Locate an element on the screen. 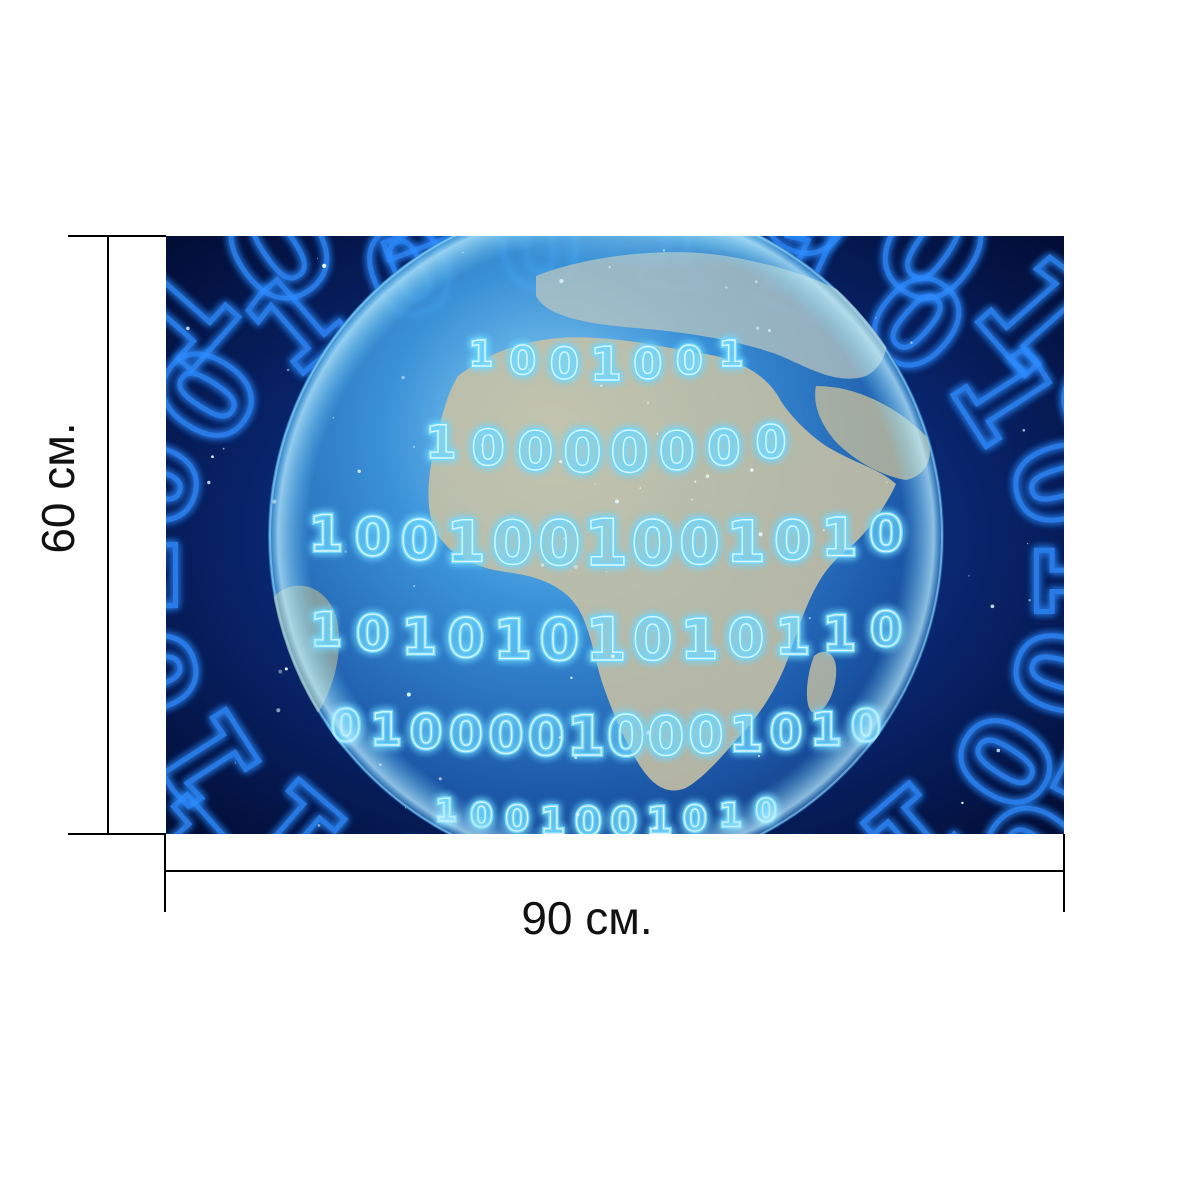  width-dimension-right-tick is located at coordinates (1064, 873).